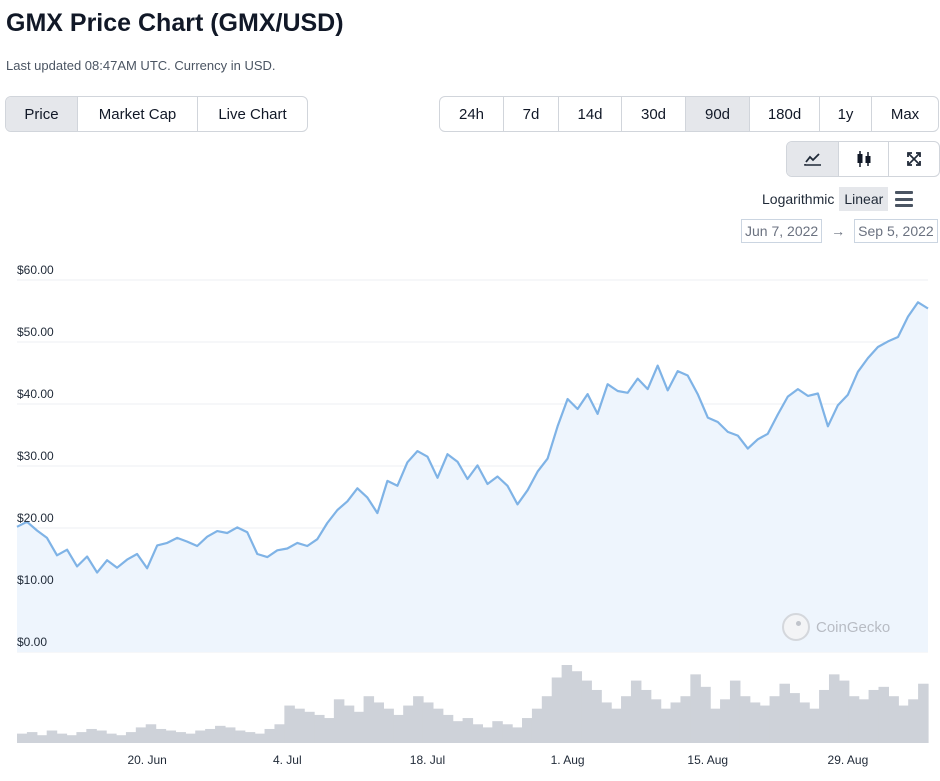 This screenshot has height=781, width=940. What do you see at coordinates (590, 114) in the screenshot?
I see `range-14d: 14d` at bounding box center [590, 114].